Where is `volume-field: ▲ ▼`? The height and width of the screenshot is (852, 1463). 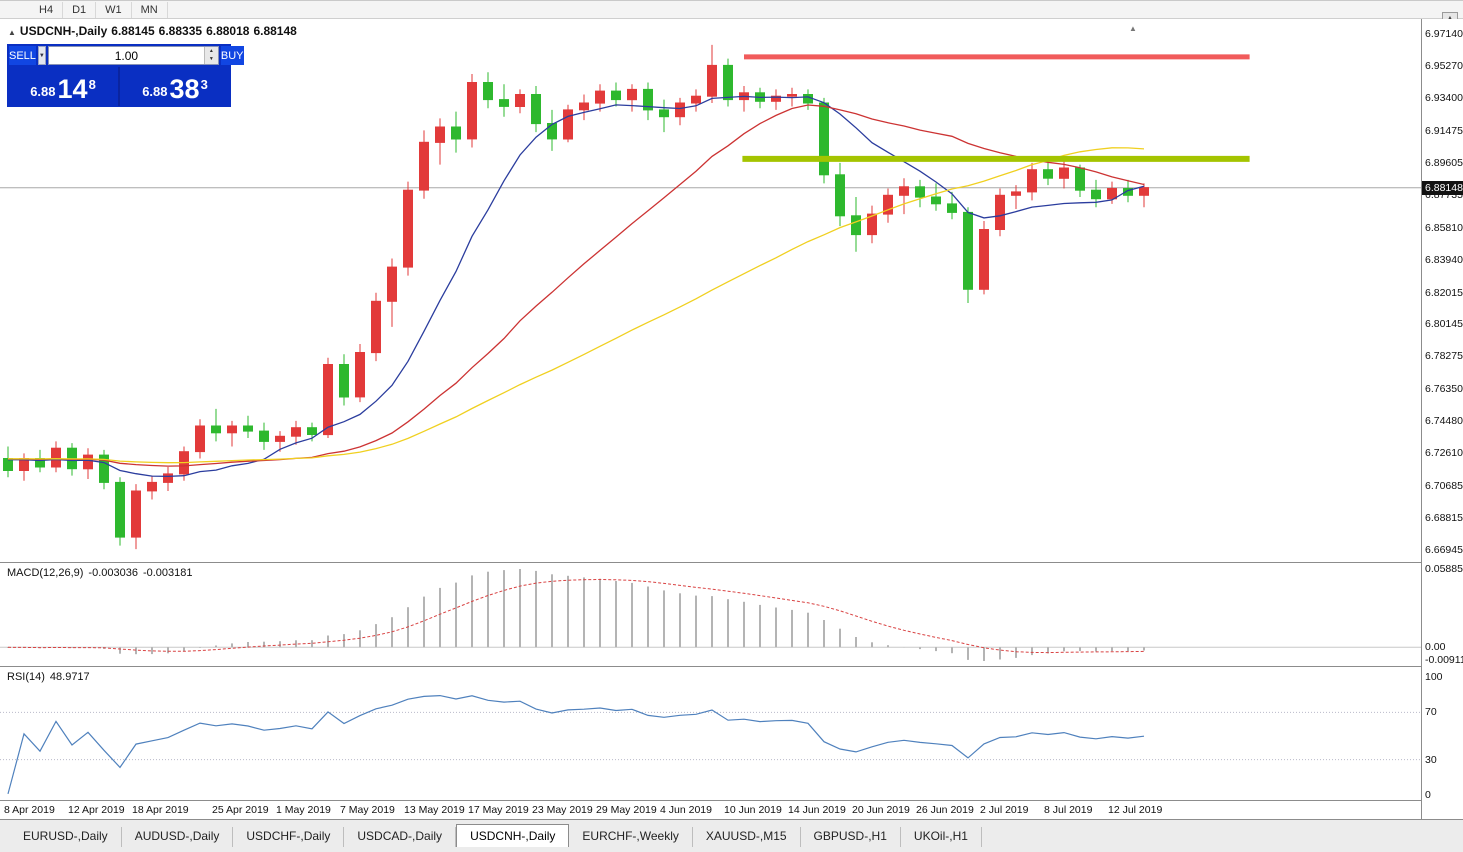 volume-field: ▲ ▼ is located at coordinates (133, 55).